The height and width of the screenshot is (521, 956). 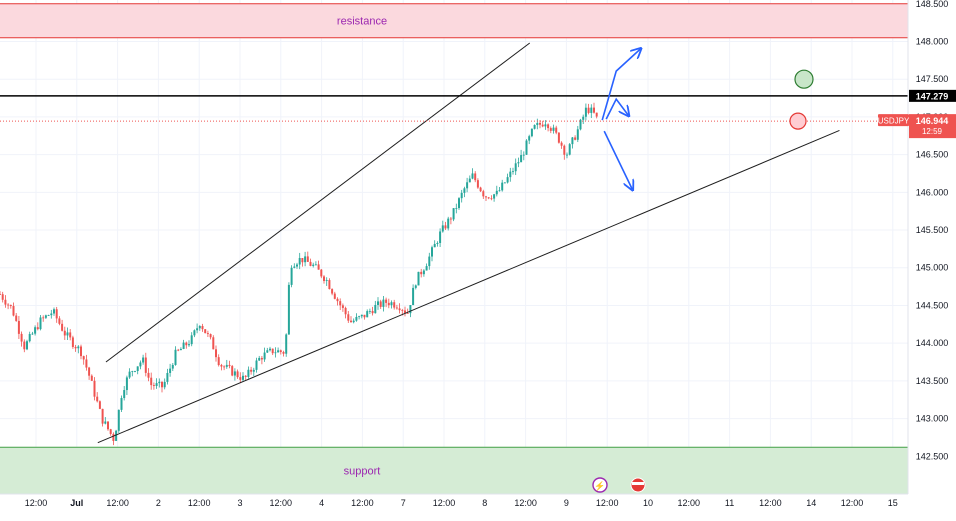 I want to click on time-tick-label: Jul, so click(x=76, y=503).